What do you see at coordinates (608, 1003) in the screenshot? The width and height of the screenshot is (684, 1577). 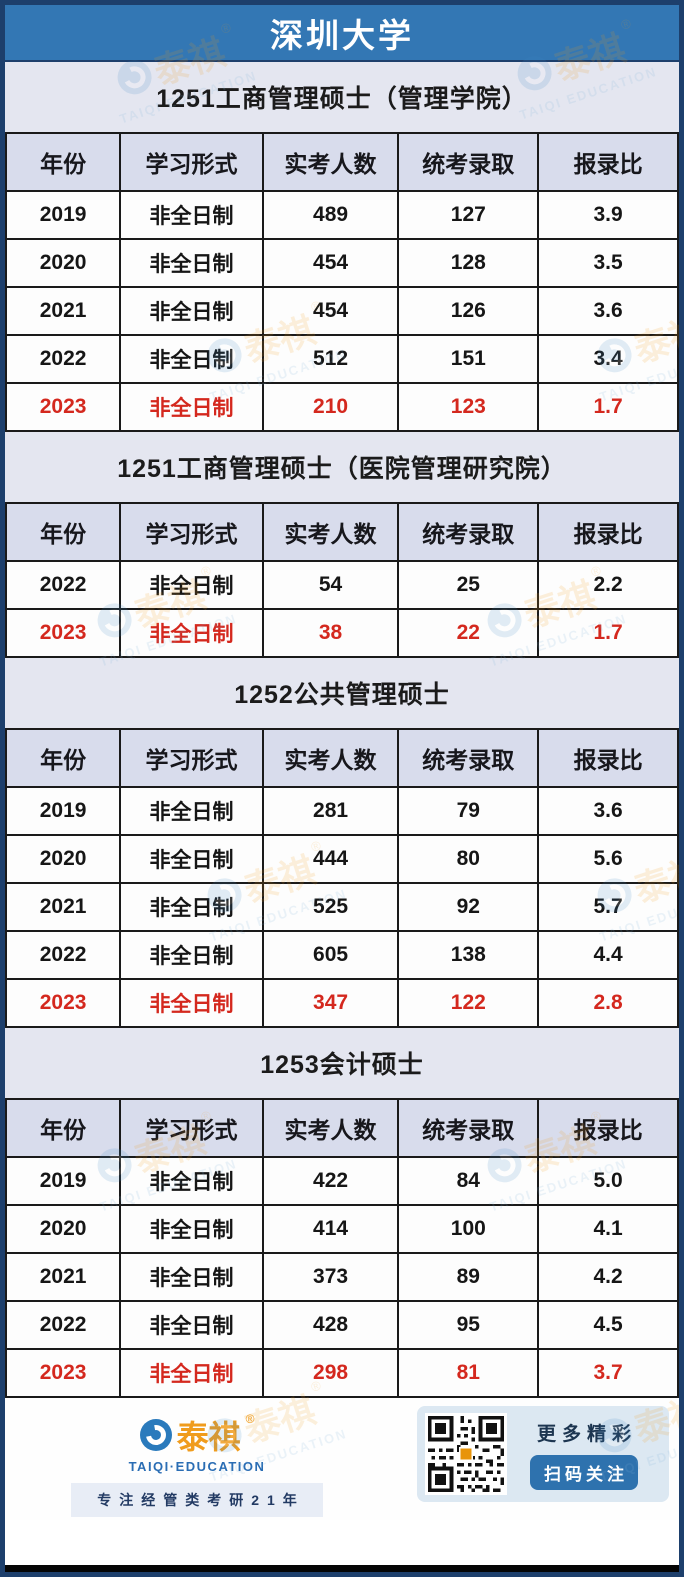 I see `cell-ratio: 2.8` at bounding box center [608, 1003].